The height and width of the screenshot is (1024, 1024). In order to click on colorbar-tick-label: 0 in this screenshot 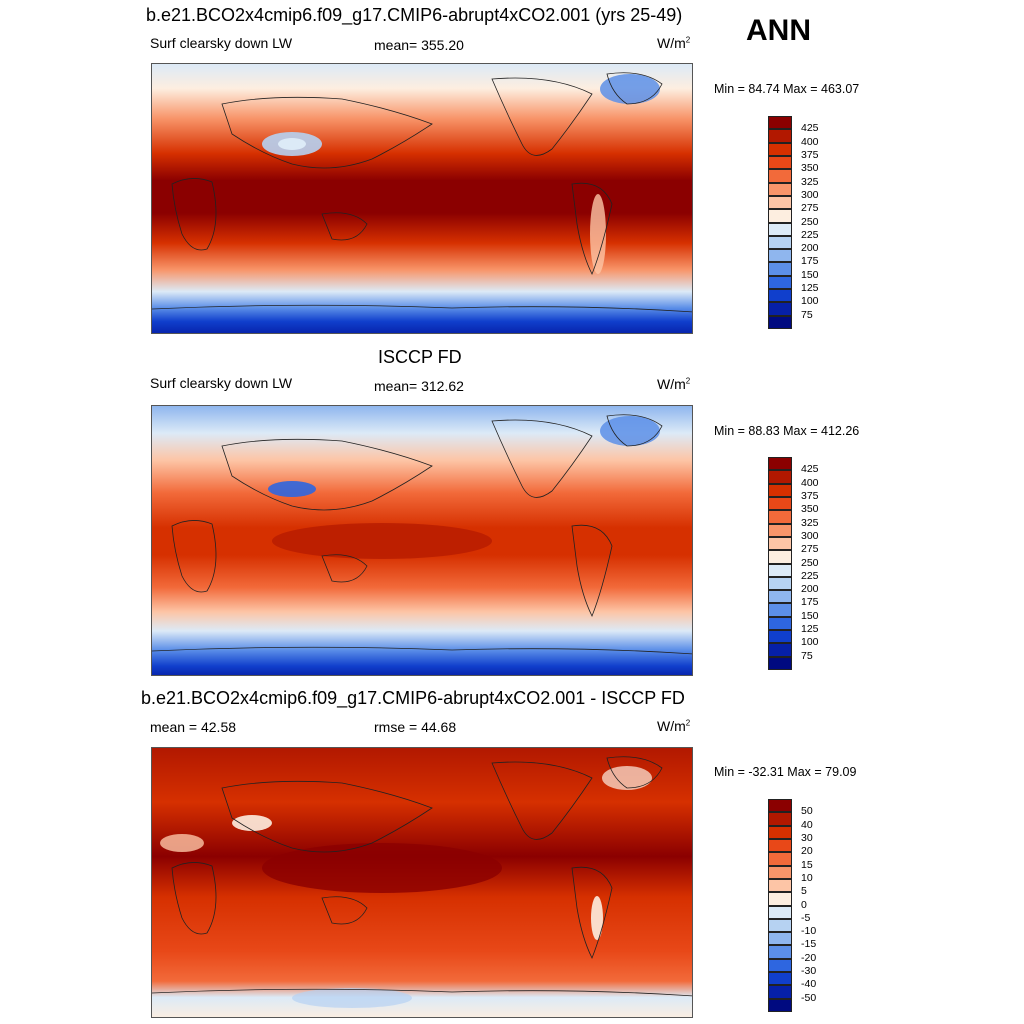, I will do `click(804, 904)`.